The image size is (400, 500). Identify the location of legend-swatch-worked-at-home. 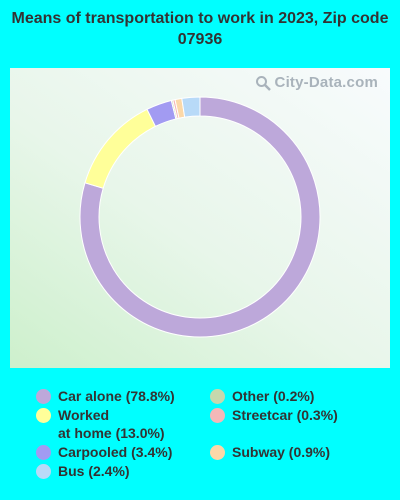
(43, 415).